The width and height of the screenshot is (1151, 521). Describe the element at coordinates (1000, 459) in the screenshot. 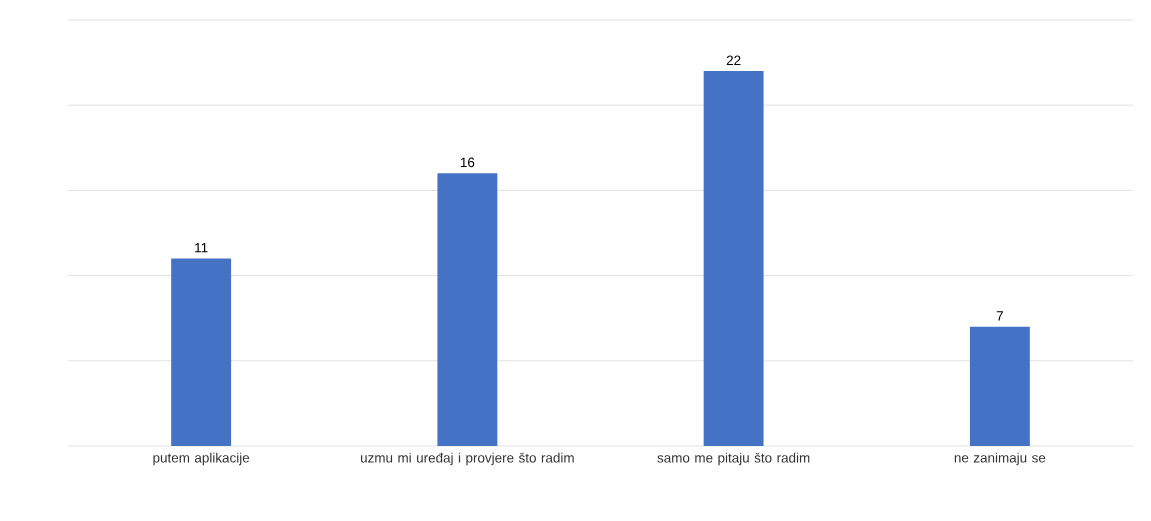

I see `x-tick-label: ne zanimaju se` at that location.